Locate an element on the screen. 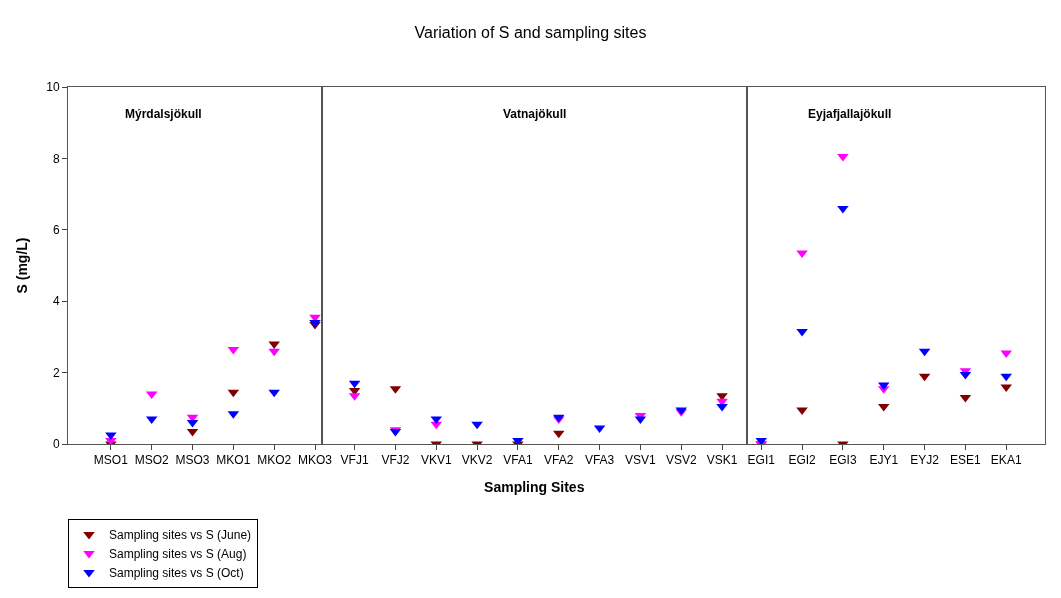 The width and height of the screenshot is (1061, 598). x-tick-label: VFA2 is located at coordinates (559, 460).